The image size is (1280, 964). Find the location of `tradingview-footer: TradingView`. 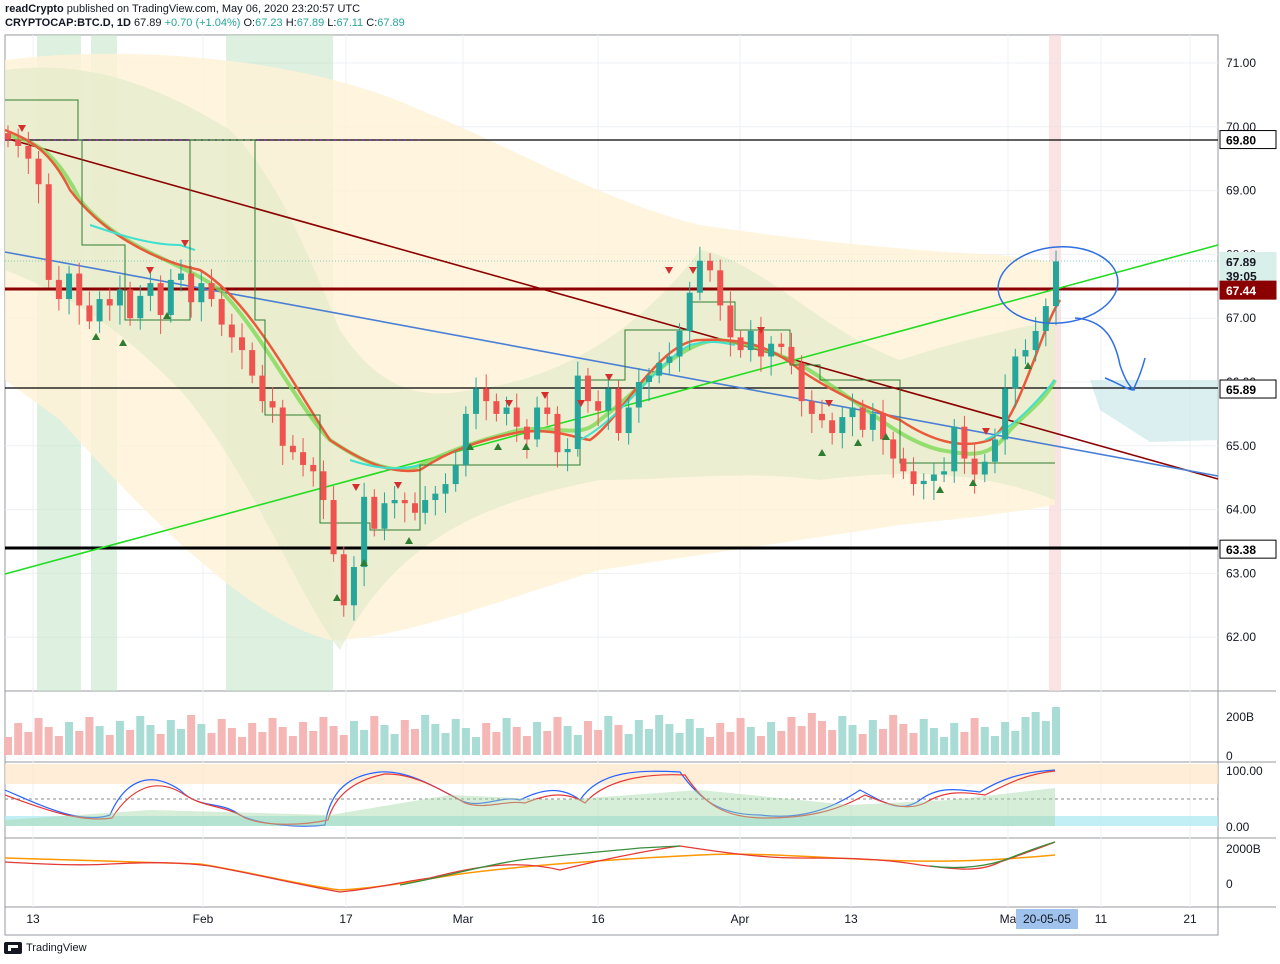

tradingview-footer: TradingView is located at coordinates (45, 948).